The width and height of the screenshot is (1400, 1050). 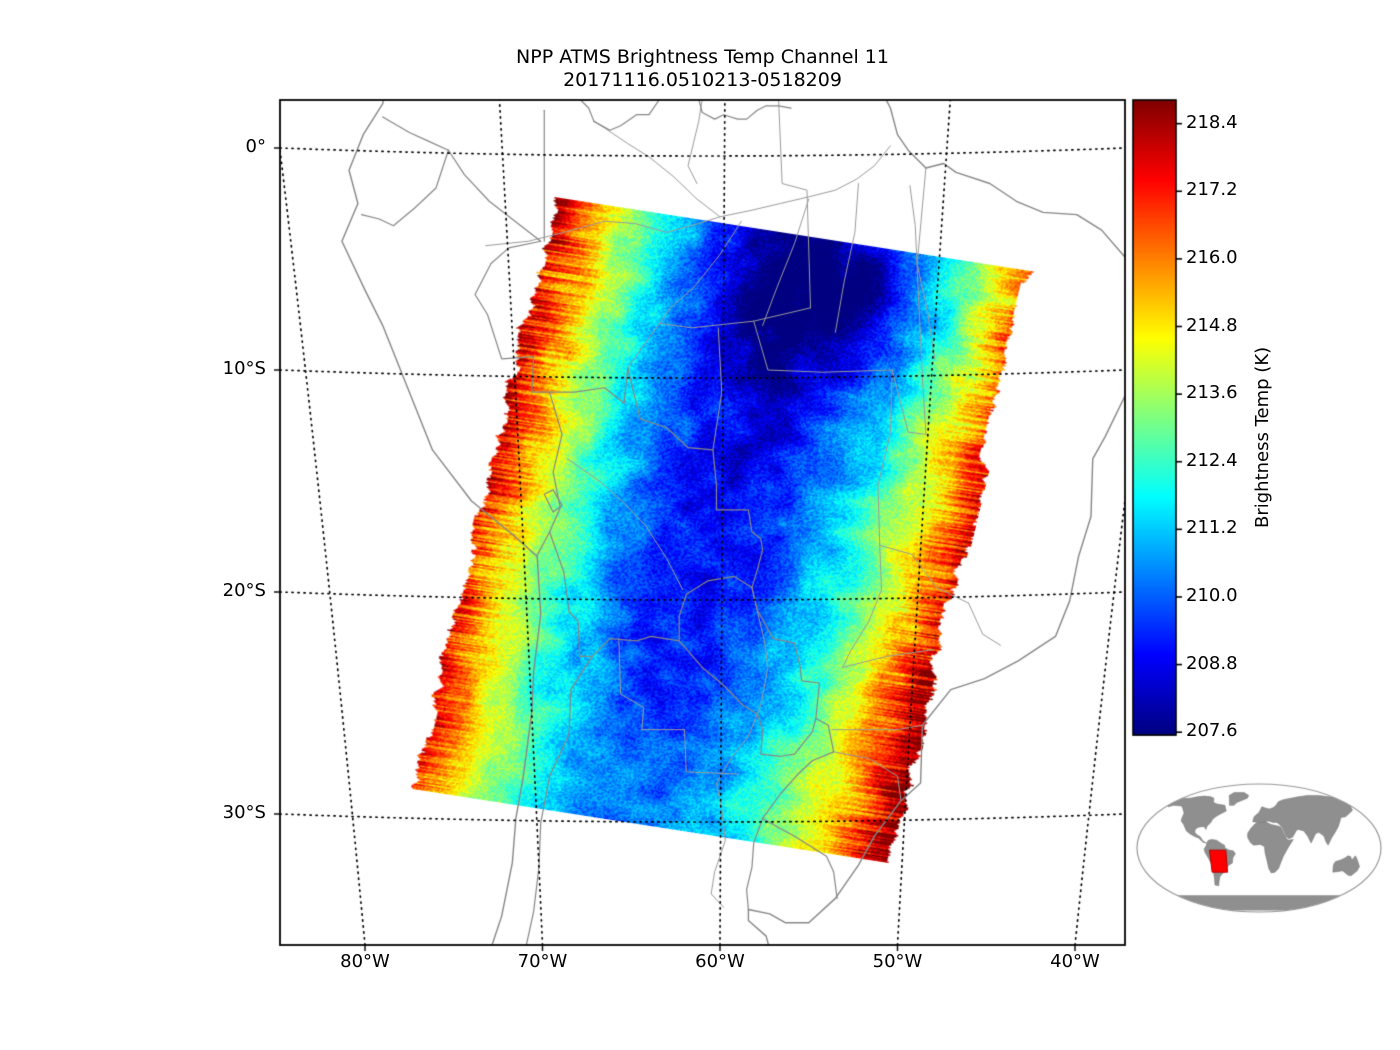 I want to click on y-axis-tick-label: 20°S, so click(x=244, y=590).